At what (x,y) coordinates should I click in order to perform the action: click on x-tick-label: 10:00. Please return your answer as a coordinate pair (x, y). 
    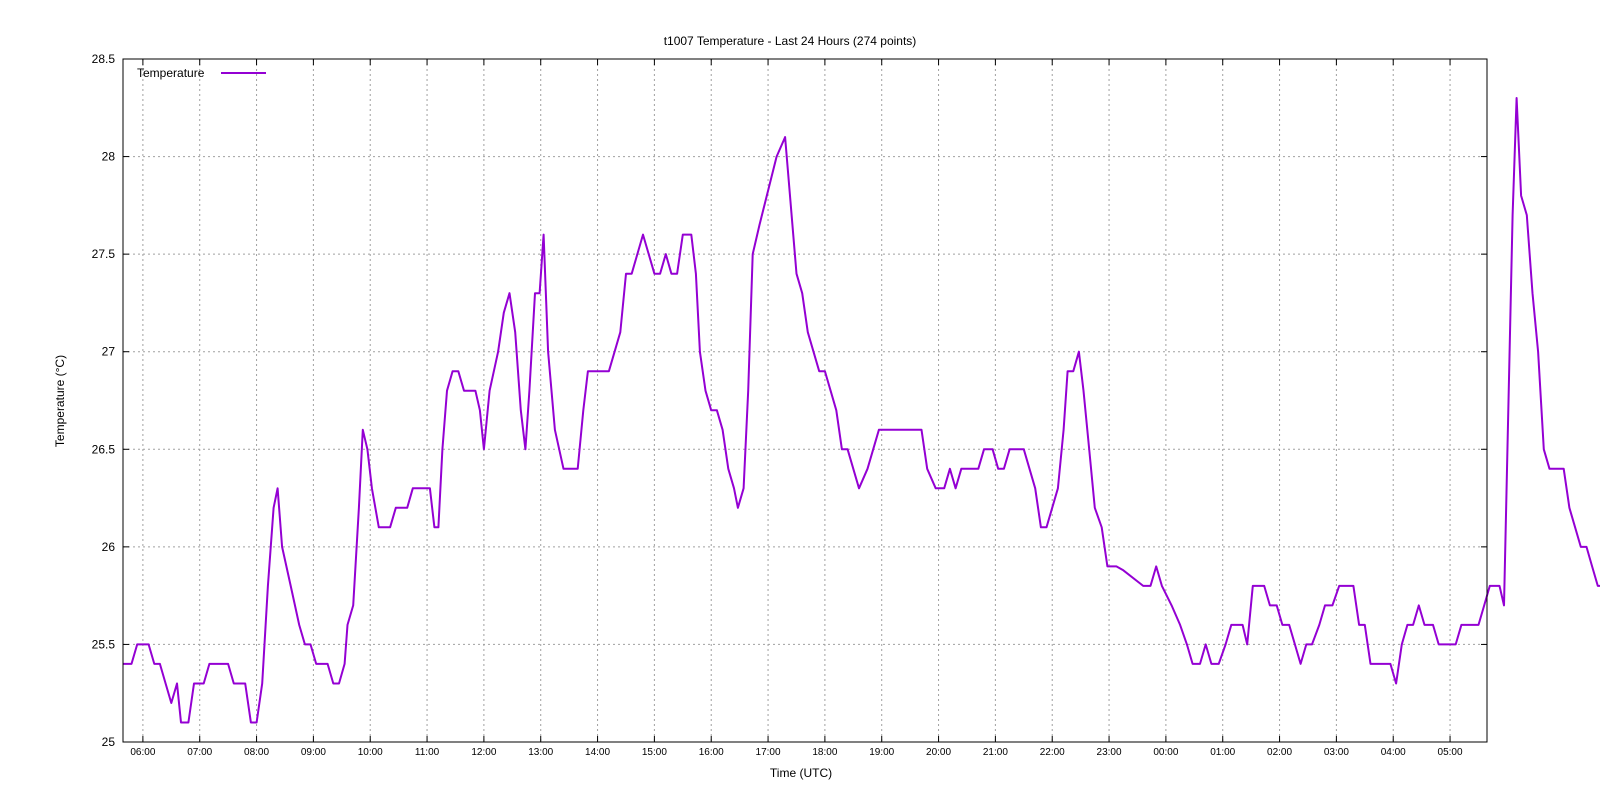
    Looking at the image, I should click on (370, 752).